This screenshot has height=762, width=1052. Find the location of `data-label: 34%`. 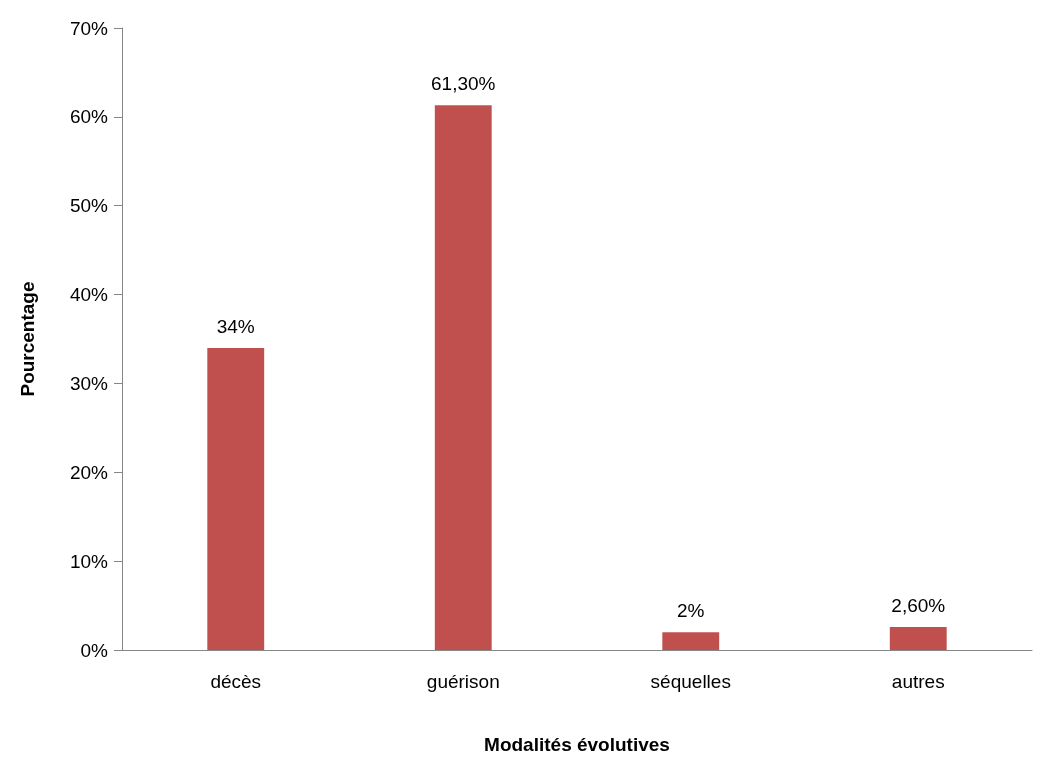

data-label: 34% is located at coordinates (235, 326).